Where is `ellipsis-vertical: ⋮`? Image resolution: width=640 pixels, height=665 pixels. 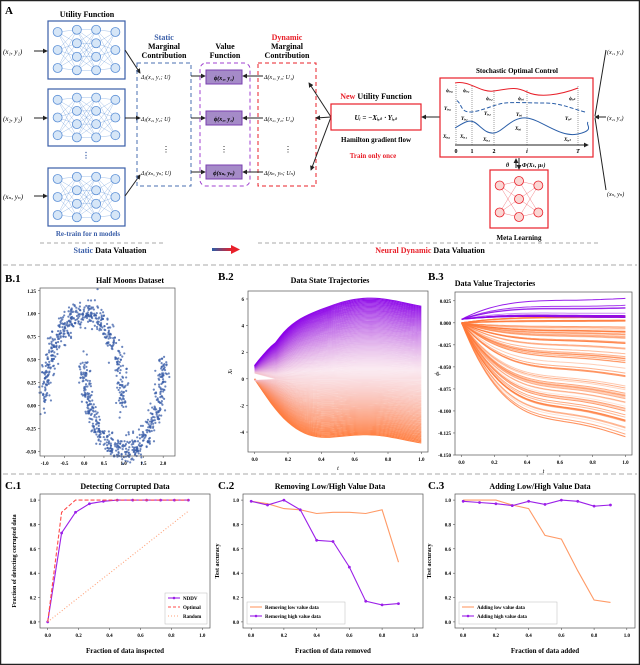 ellipsis-vertical: ⋮ is located at coordinates (86, 155).